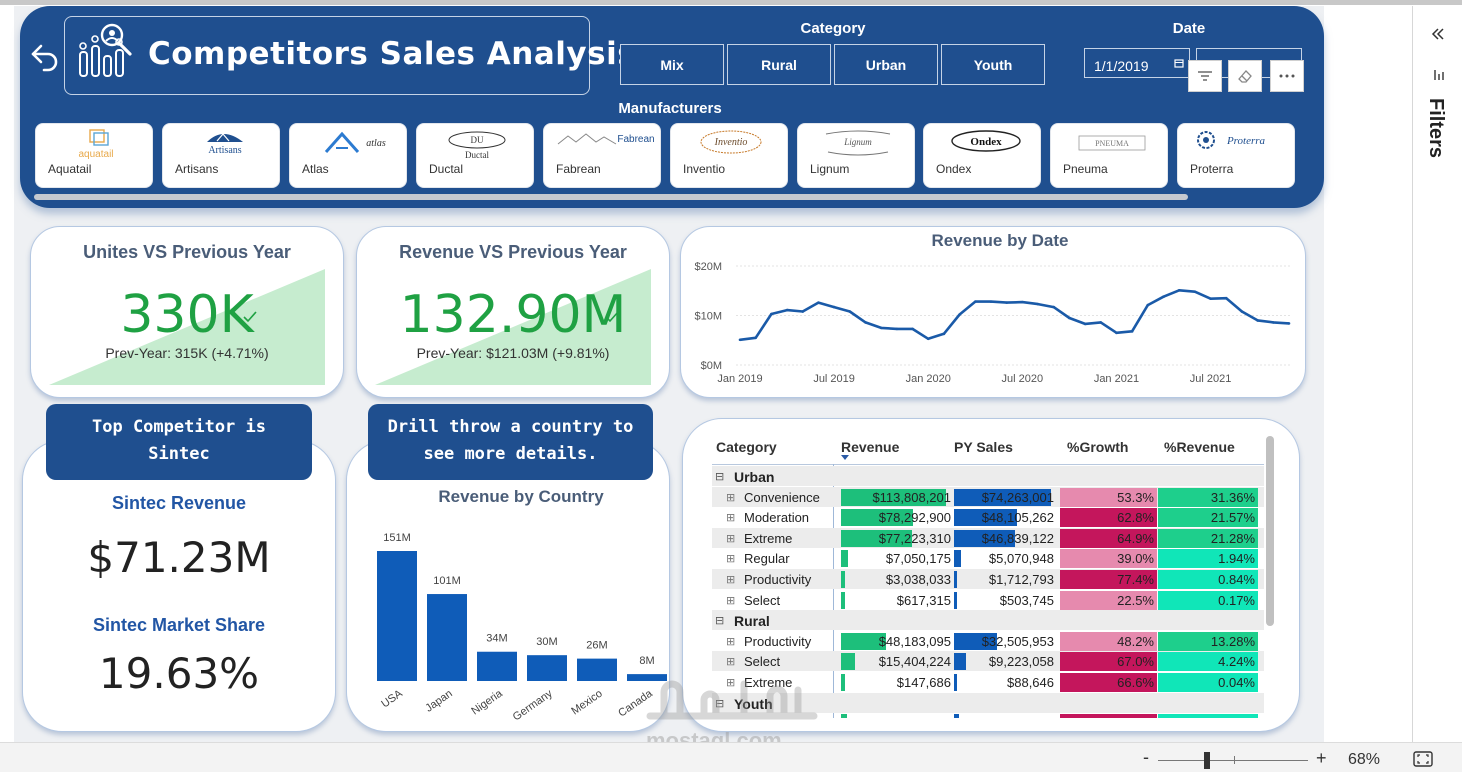 Image resolution: width=1462 pixels, height=772 pixels. I want to click on matrix-group-row: ⊟ Urban, so click(988, 476).